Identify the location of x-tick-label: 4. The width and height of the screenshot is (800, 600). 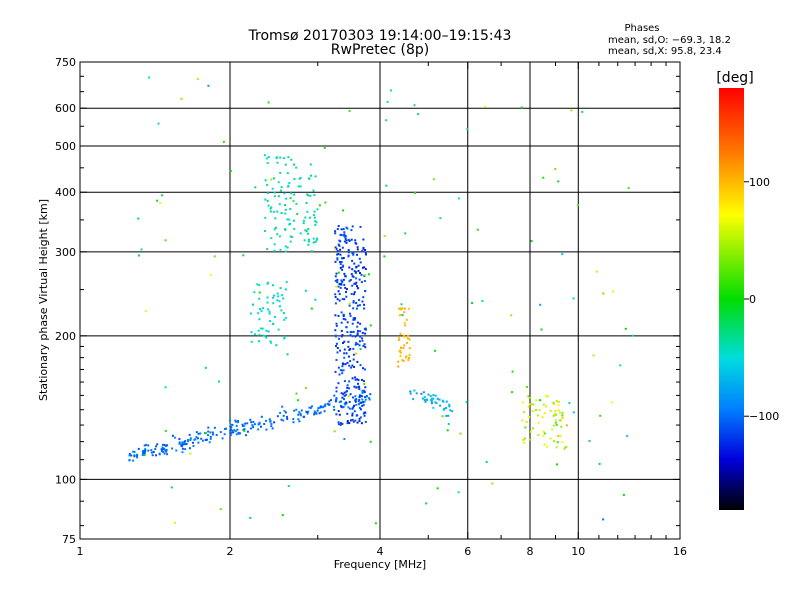
(380, 551).